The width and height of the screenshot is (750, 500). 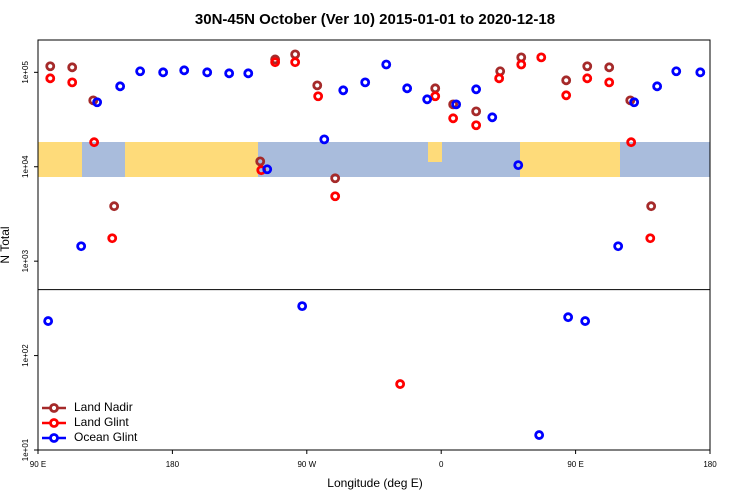 What do you see at coordinates (25, 260) in the screenshot?
I see `y-tick-label: 1e+03` at bounding box center [25, 260].